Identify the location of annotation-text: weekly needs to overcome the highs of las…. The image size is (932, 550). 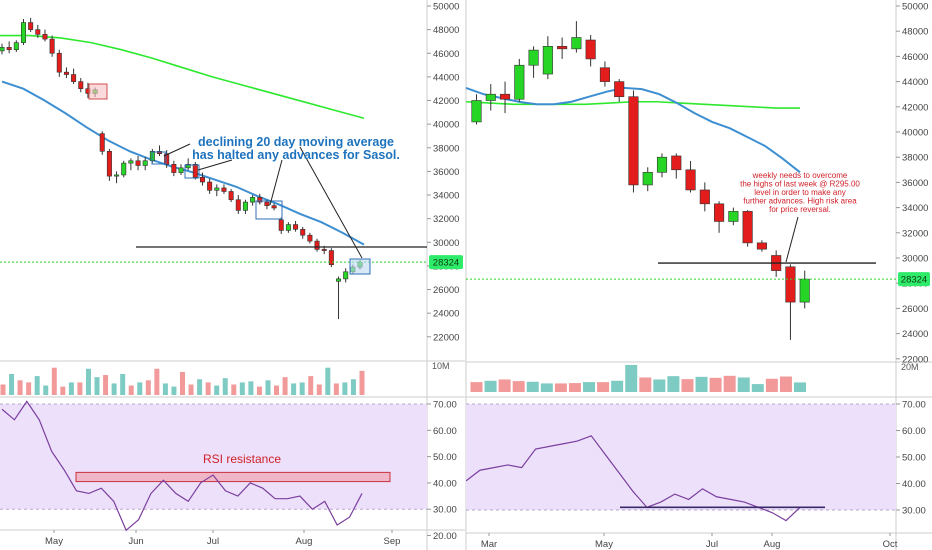
(800, 192).